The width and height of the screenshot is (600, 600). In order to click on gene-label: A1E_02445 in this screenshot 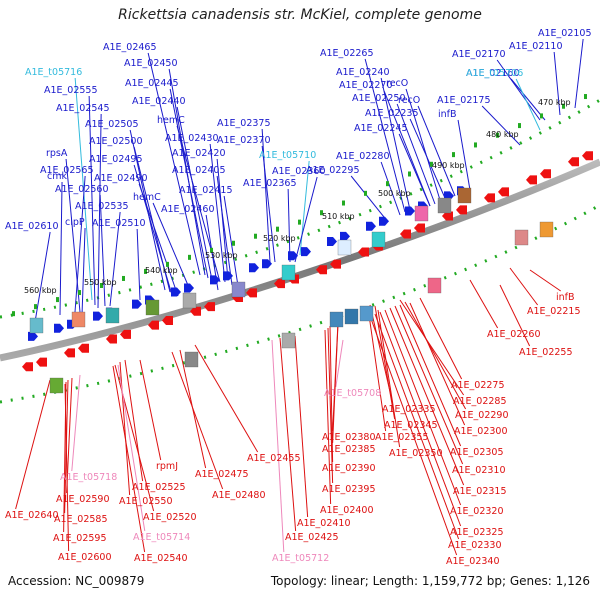, I will do `click(152, 83)`.